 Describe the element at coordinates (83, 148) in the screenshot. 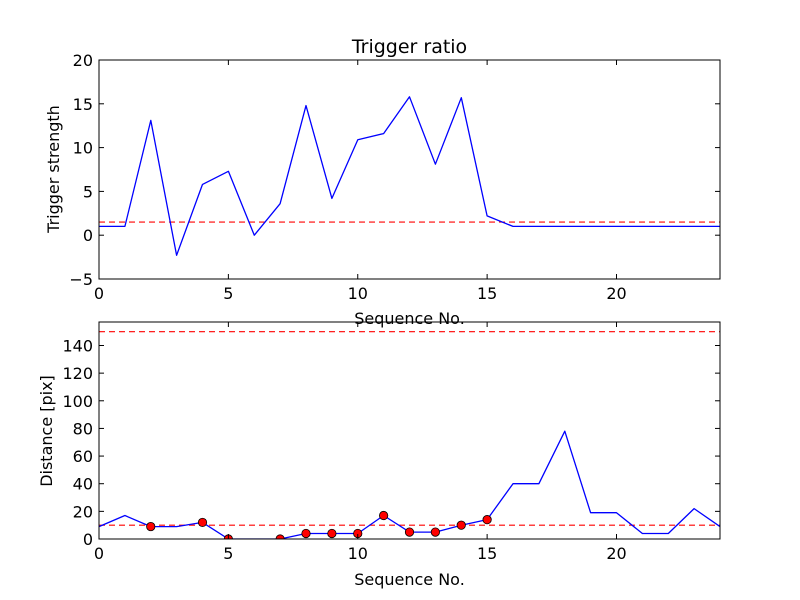

I see `y-tick-label: 10` at that location.